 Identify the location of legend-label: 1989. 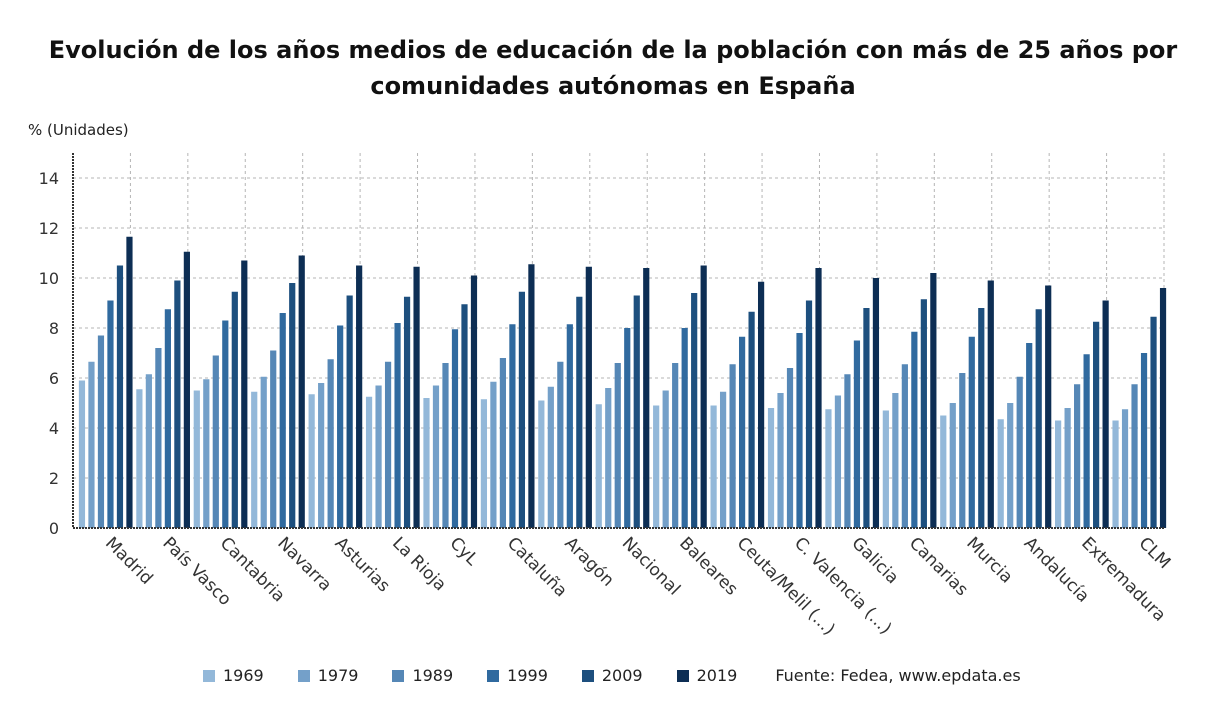
(433, 675).